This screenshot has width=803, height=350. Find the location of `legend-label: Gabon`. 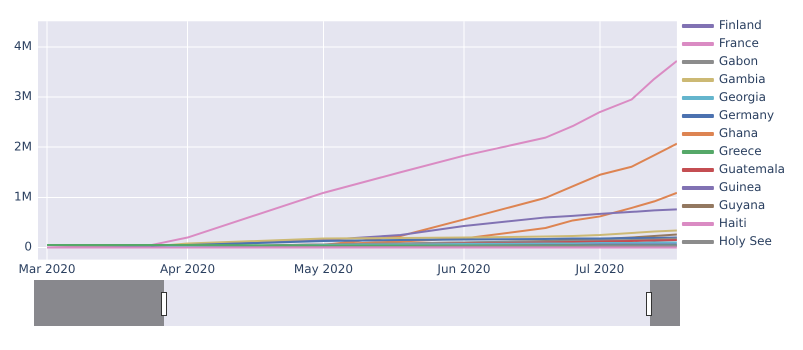

legend-label: Gabon is located at coordinates (738, 61).